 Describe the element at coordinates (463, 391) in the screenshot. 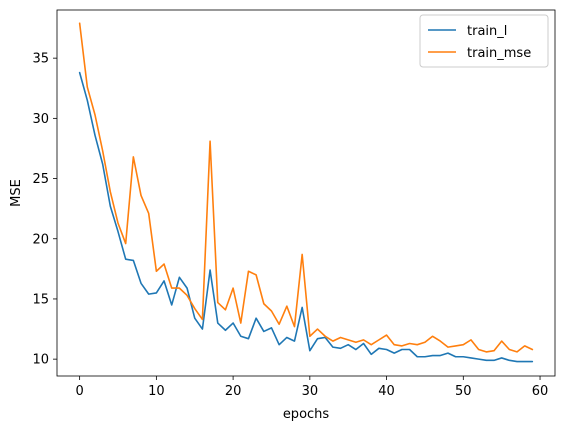

I see `x-tick-label: 50` at that location.